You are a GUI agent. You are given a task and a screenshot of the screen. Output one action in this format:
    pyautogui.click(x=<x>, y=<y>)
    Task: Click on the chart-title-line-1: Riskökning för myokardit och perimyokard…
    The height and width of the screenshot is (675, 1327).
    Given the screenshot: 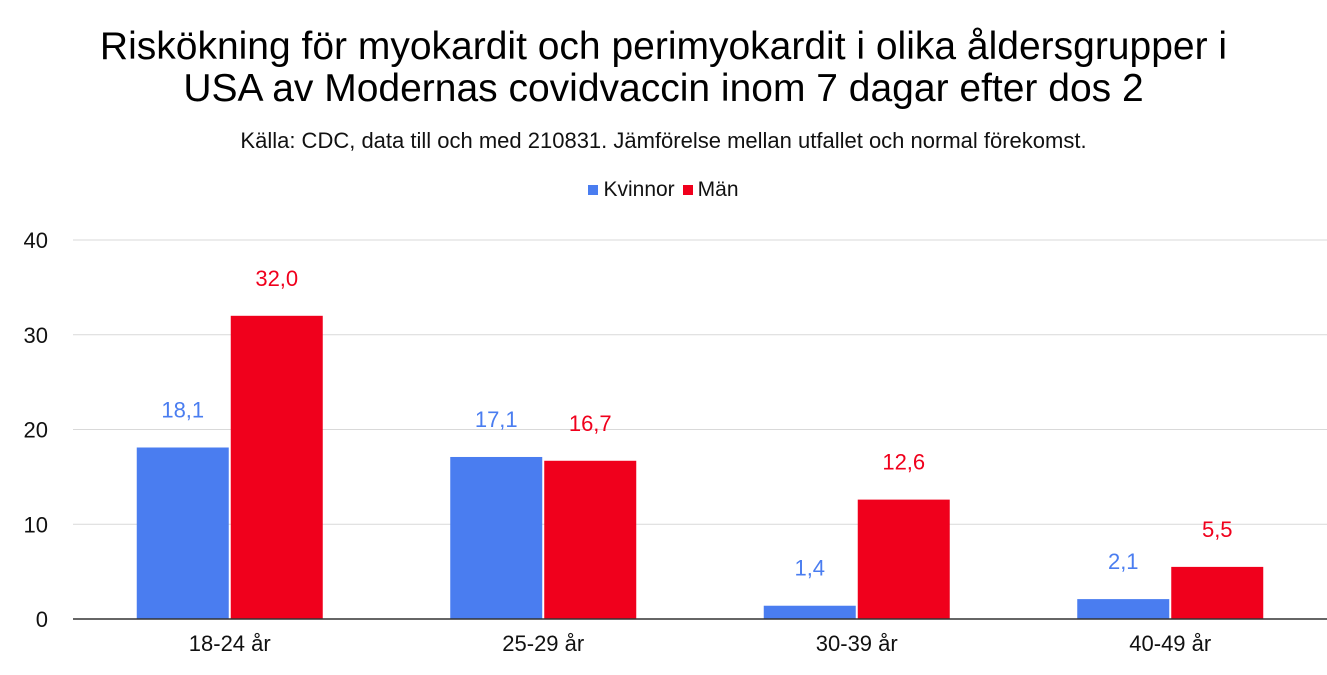 What is the action you would take?
    pyautogui.click(x=663, y=46)
    